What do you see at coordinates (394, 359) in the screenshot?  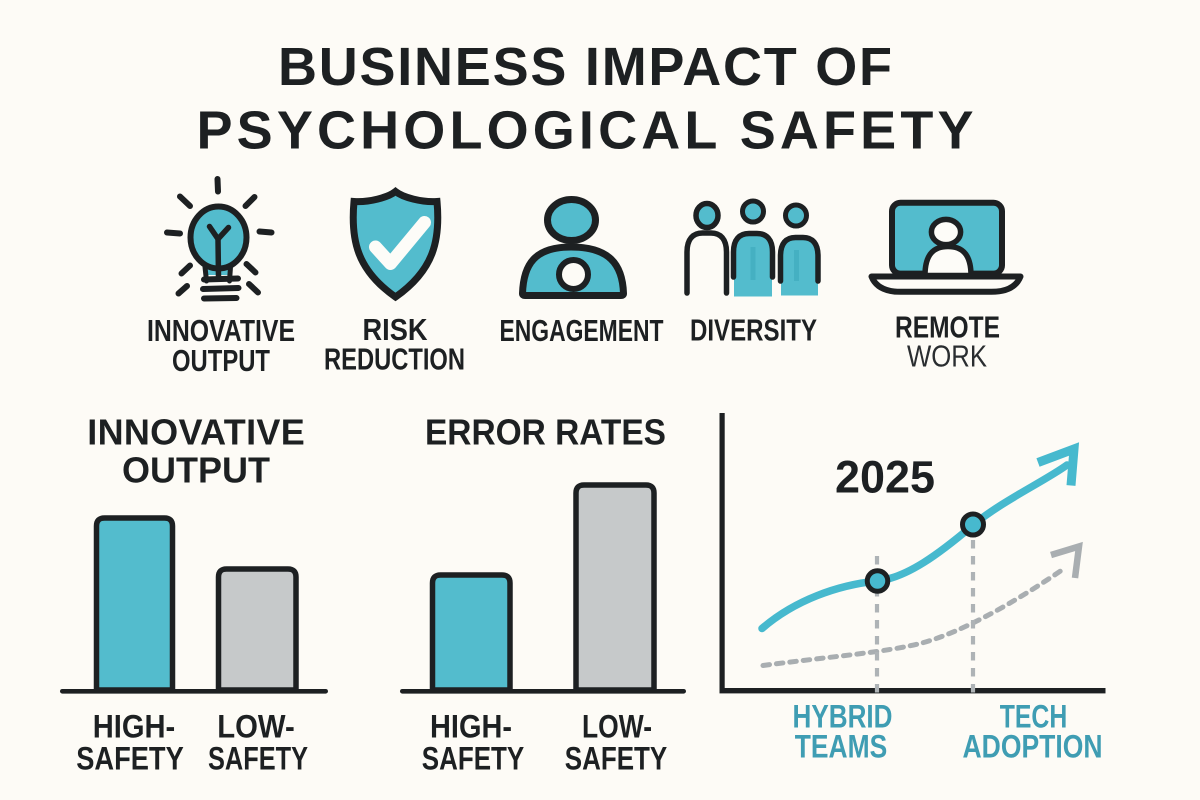 I see `svg-text: REDUCTION` at bounding box center [394, 359].